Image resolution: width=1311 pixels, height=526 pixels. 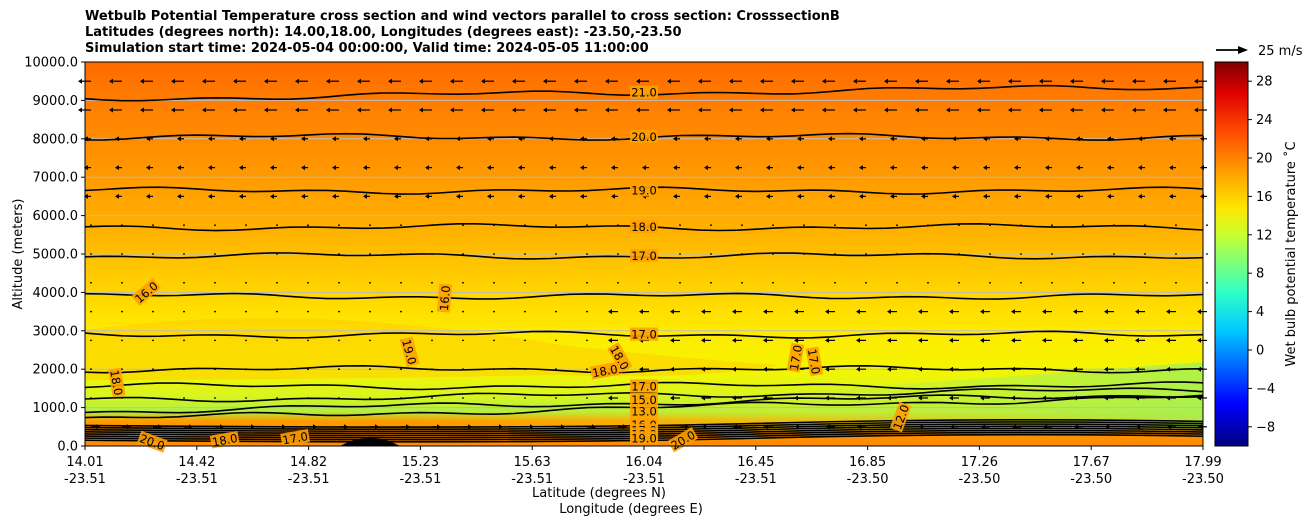 What do you see at coordinates (1260, 351) in the screenshot?
I see `colorbar-tick-label: 0` at bounding box center [1260, 351].